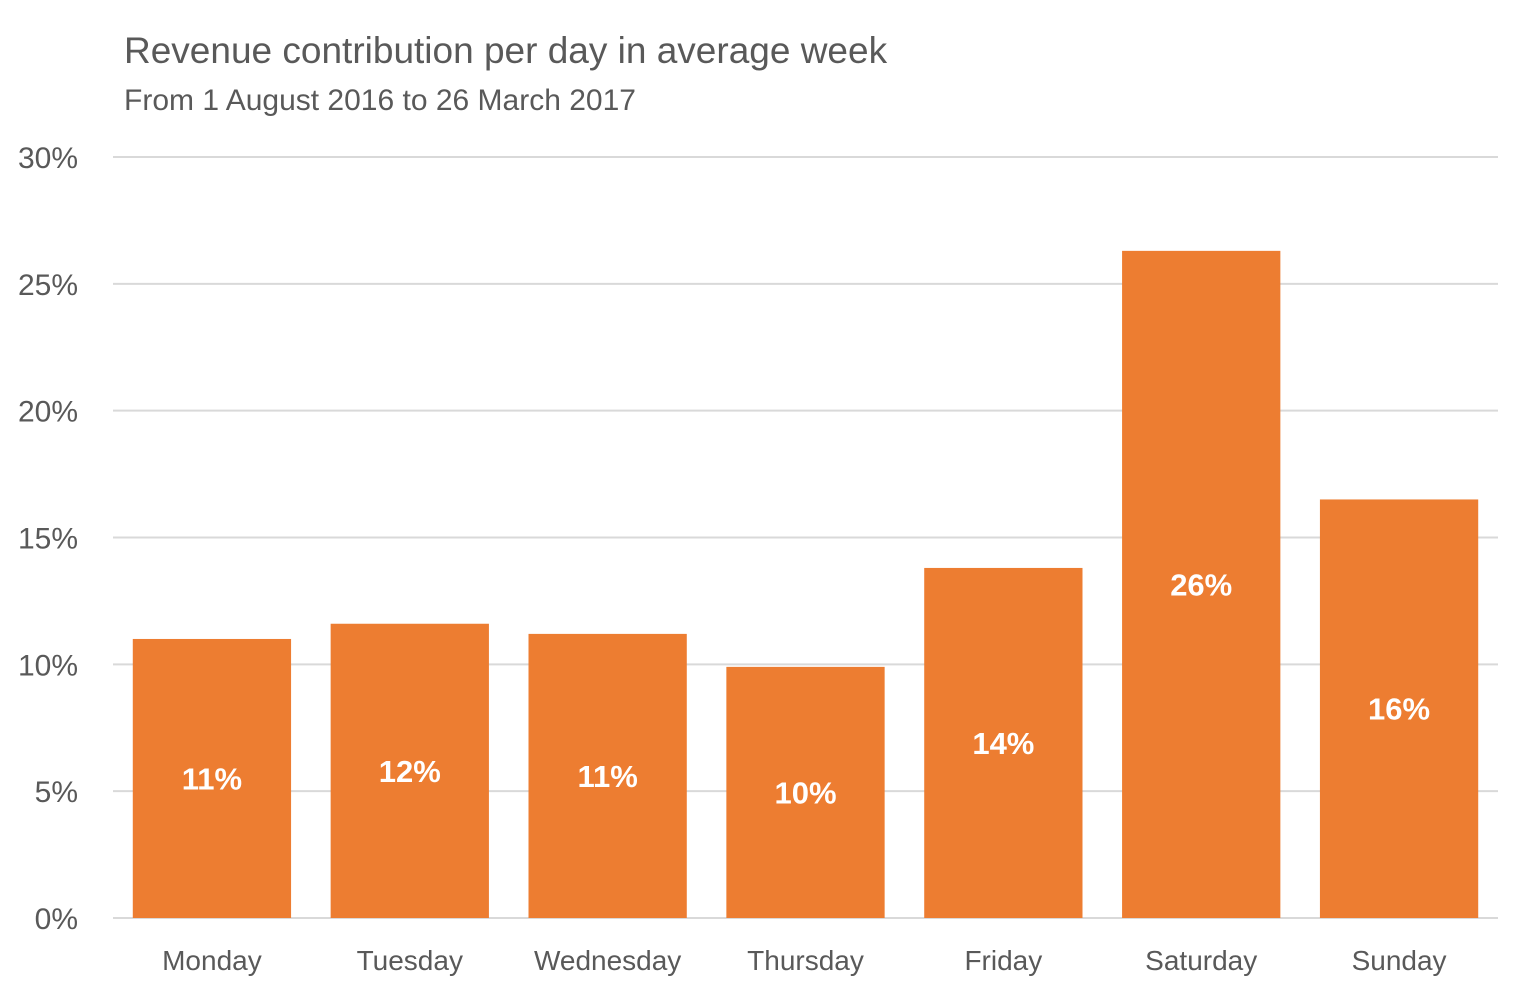  I want to click on y-tick-label: 25%, so click(48, 285).